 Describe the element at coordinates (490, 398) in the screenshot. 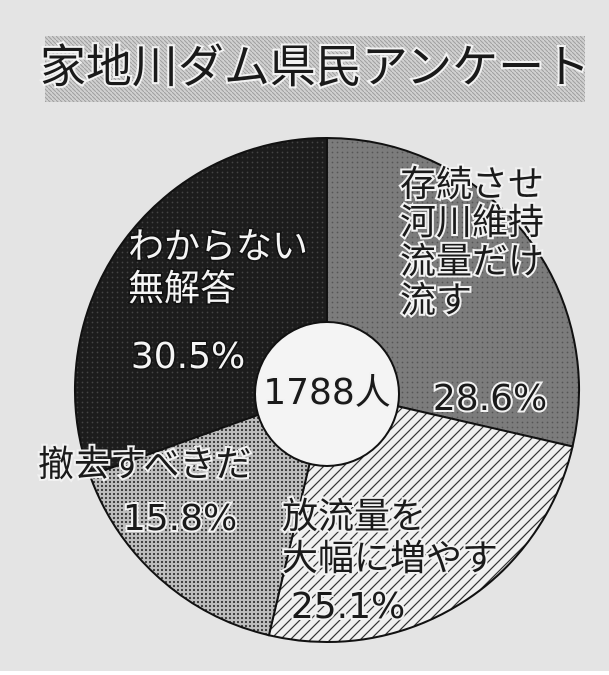

I see `value-label: 28.6%` at that location.